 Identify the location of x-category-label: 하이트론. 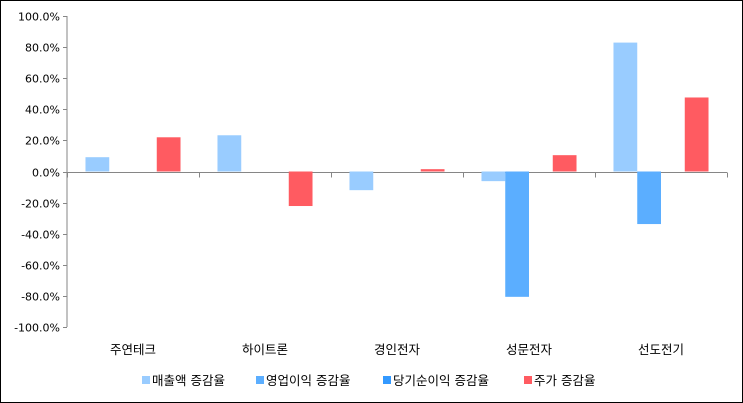
(265, 349).